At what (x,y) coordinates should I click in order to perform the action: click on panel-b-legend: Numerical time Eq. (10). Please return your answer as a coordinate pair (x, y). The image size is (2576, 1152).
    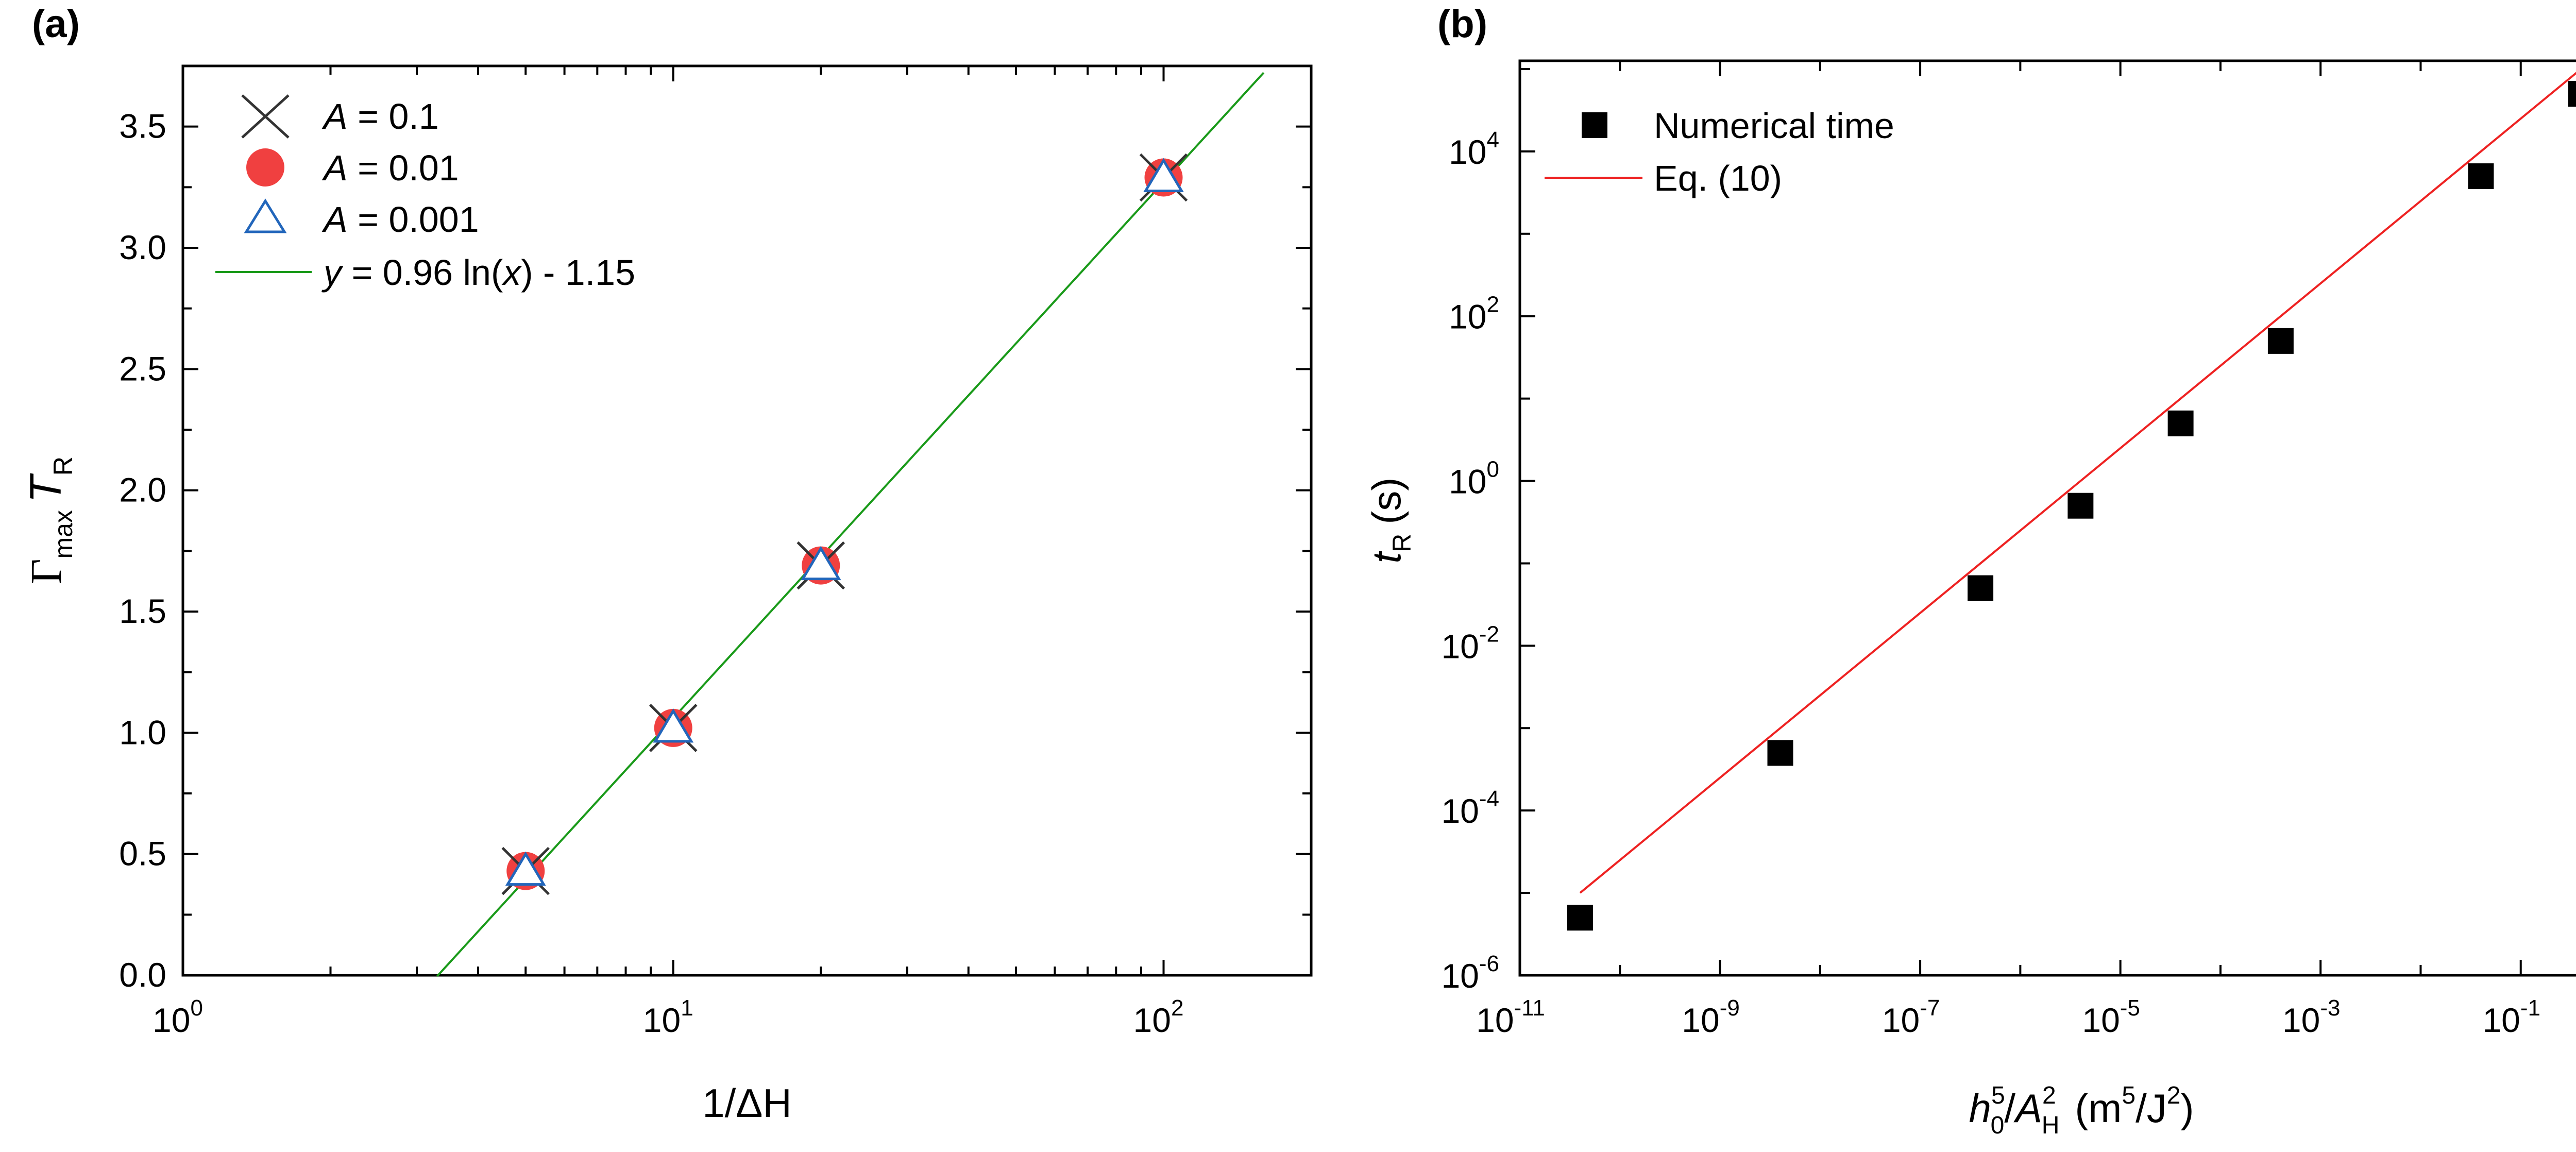
    Looking at the image, I should click on (1719, 152).